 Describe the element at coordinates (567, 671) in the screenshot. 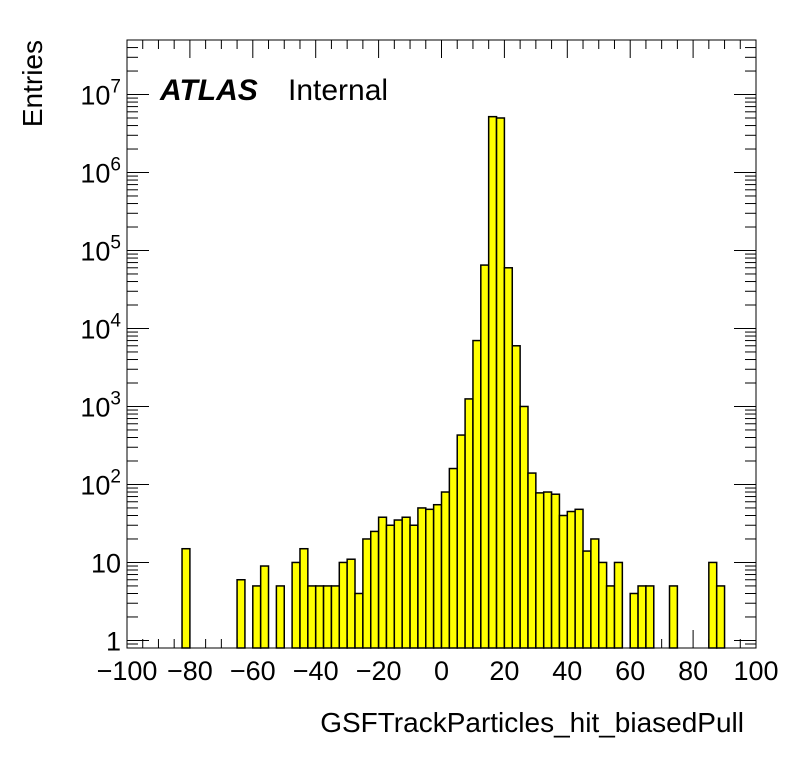

I see `x-tick-label: 40` at that location.